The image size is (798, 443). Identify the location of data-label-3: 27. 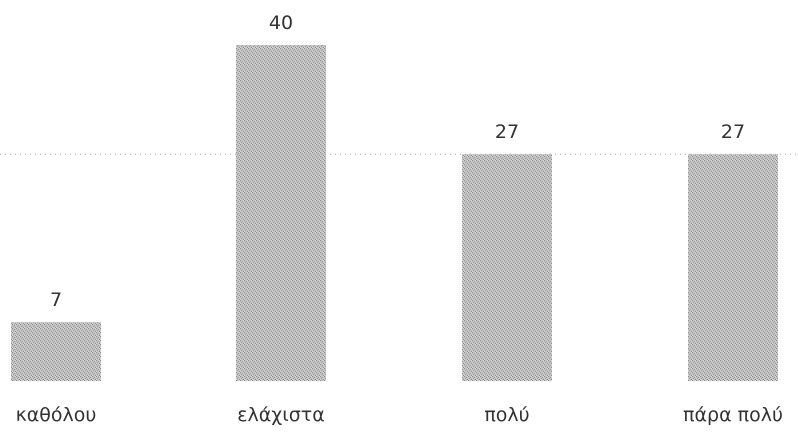
(733, 132).